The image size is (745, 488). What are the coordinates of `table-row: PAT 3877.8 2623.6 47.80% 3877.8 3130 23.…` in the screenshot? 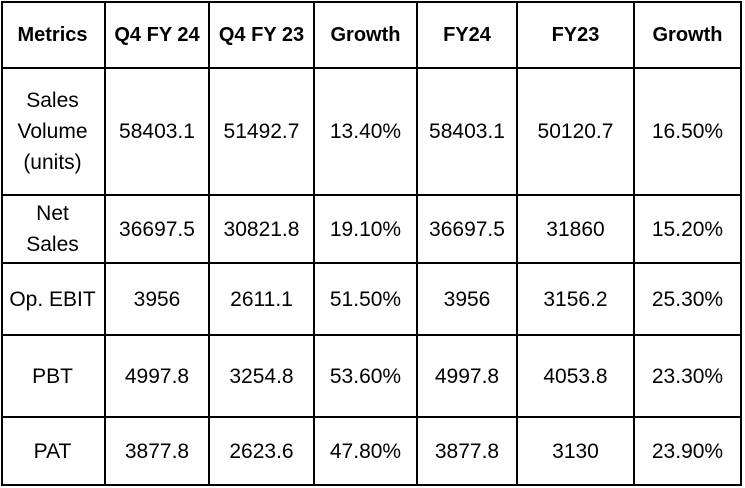 It's located at (371, 451).